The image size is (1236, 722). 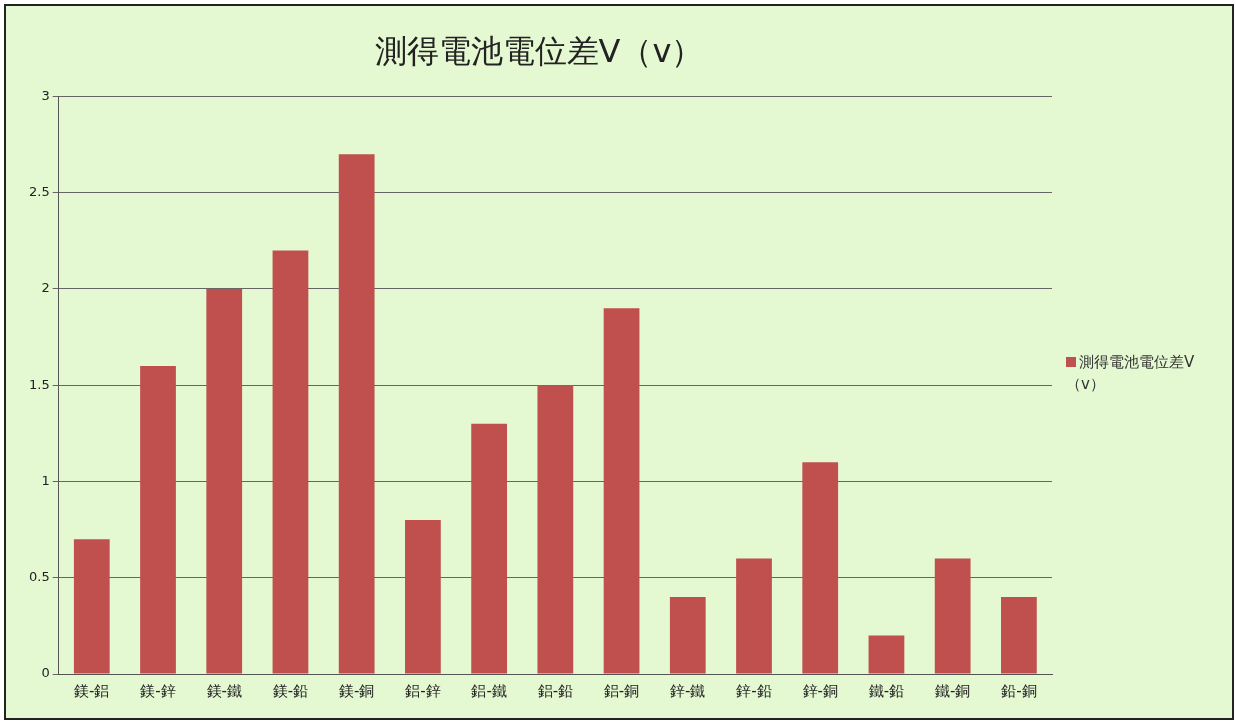 I want to click on y-tick-label: 2.5, so click(x=39, y=192).